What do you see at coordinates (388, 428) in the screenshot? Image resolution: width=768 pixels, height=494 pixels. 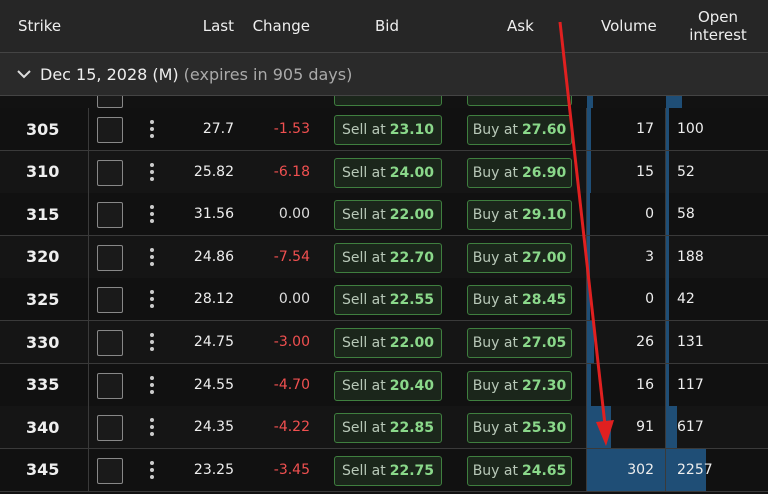 I see `bid-button: Sell at 22.85` at bounding box center [388, 428].